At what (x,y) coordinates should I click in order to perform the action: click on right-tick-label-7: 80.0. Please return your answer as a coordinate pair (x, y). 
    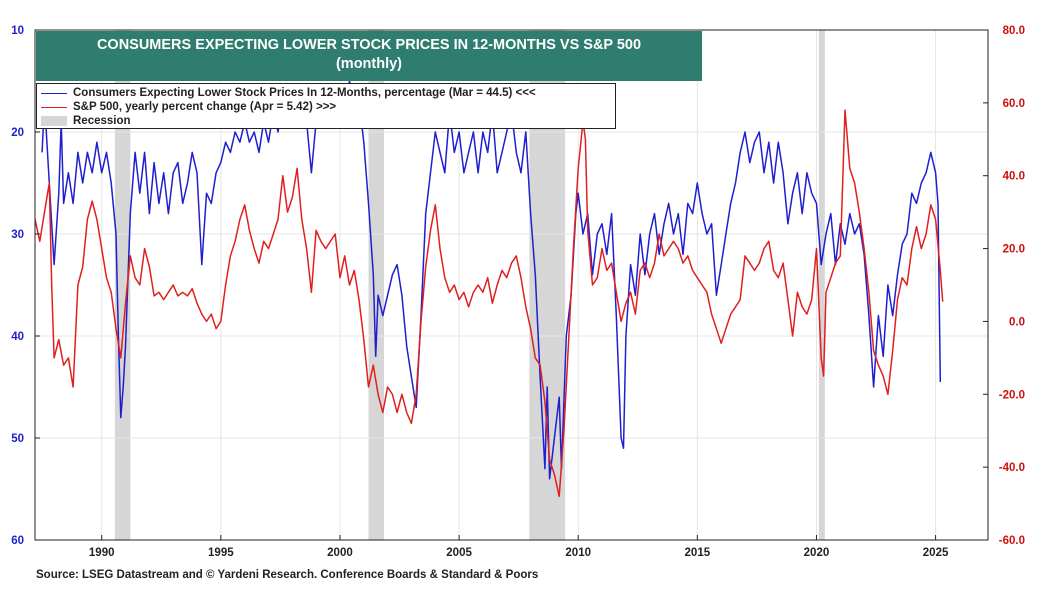
    Looking at the image, I should click on (1014, 31).